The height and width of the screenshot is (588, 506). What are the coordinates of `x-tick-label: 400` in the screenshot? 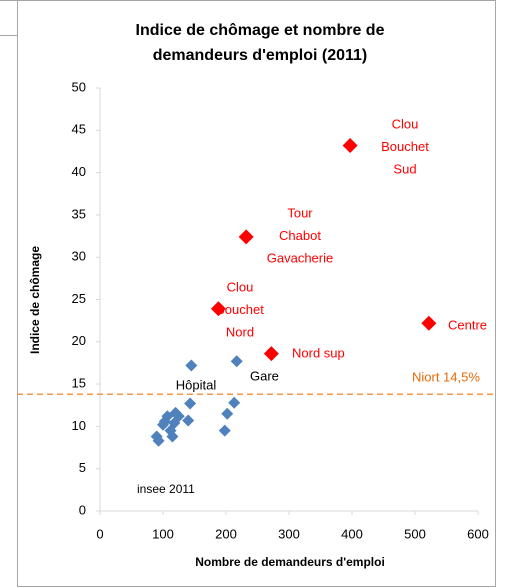 It's located at (352, 533).